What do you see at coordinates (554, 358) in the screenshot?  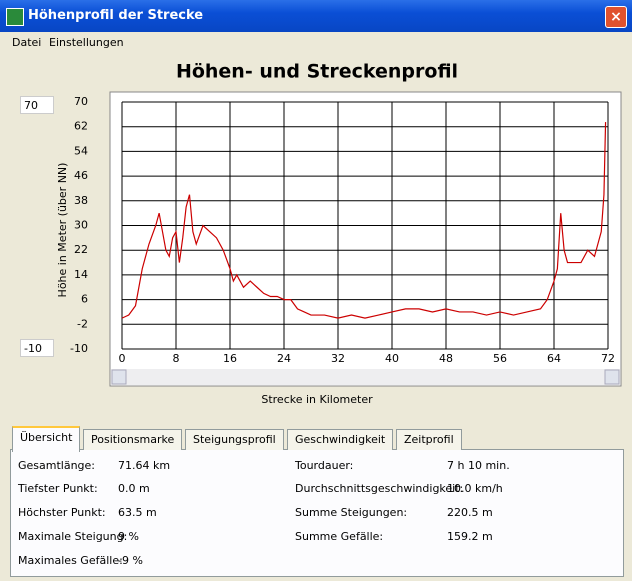 I see `x-tick-label: 64` at bounding box center [554, 358].